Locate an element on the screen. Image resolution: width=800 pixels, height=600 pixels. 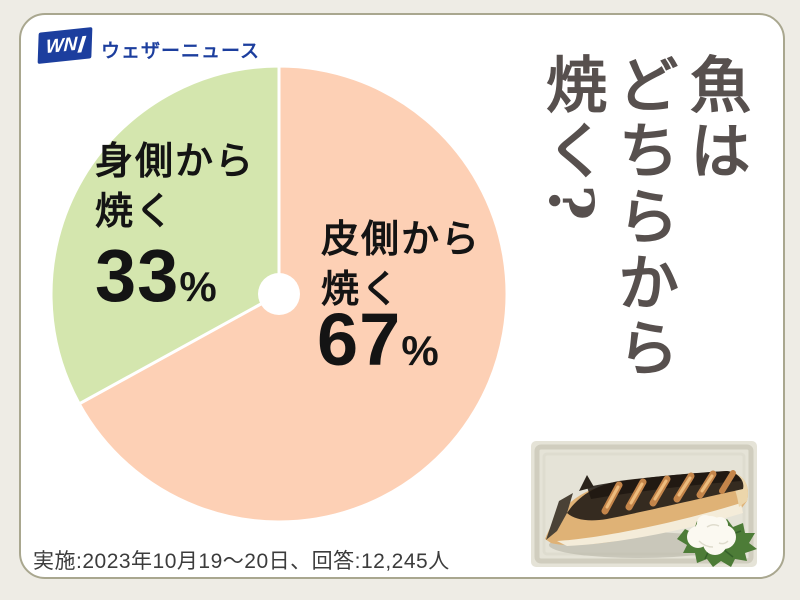
flesh-side-value: 33% is located at coordinates (156, 276).